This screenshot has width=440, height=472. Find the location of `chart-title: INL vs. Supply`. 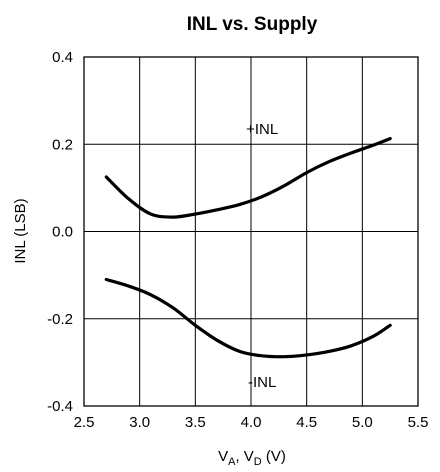

chart-title: INL vs. Supply is located at coordinates (252, 24).